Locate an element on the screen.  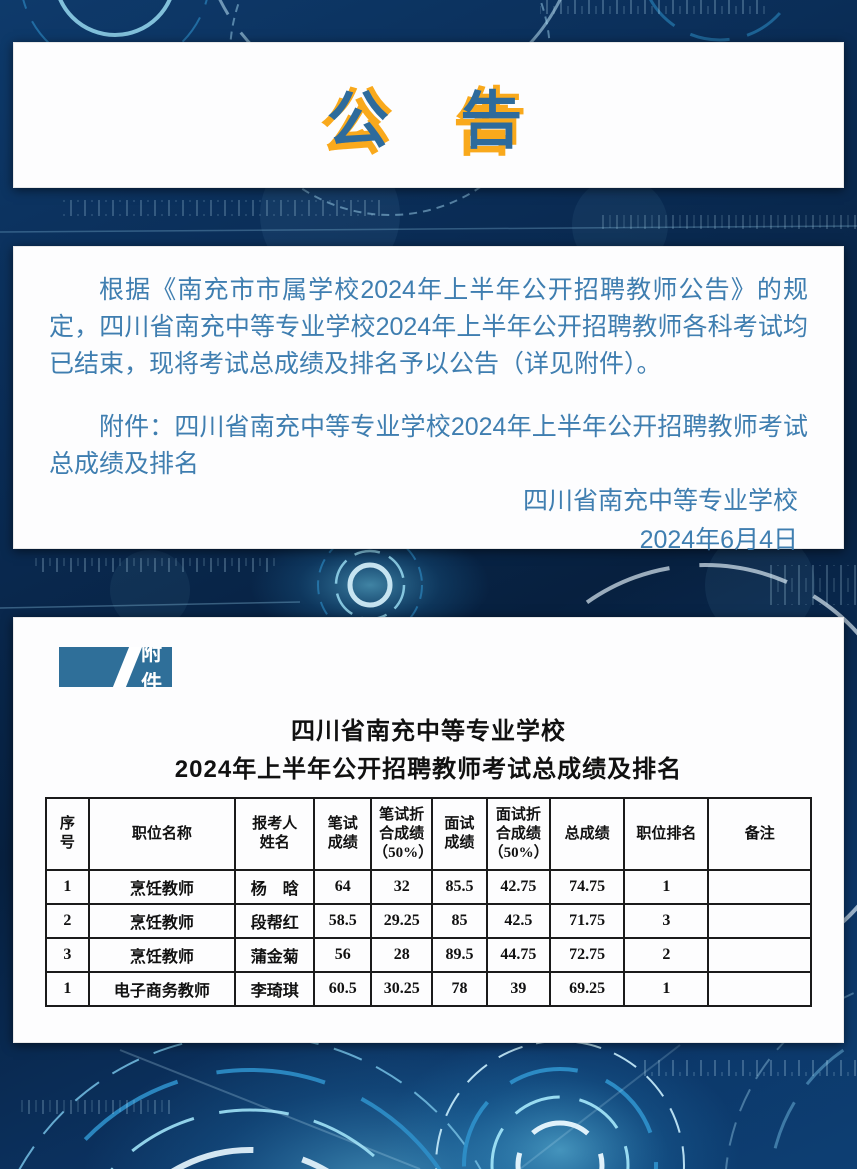
table-cell: 78 is located at coordinates (459, 989).